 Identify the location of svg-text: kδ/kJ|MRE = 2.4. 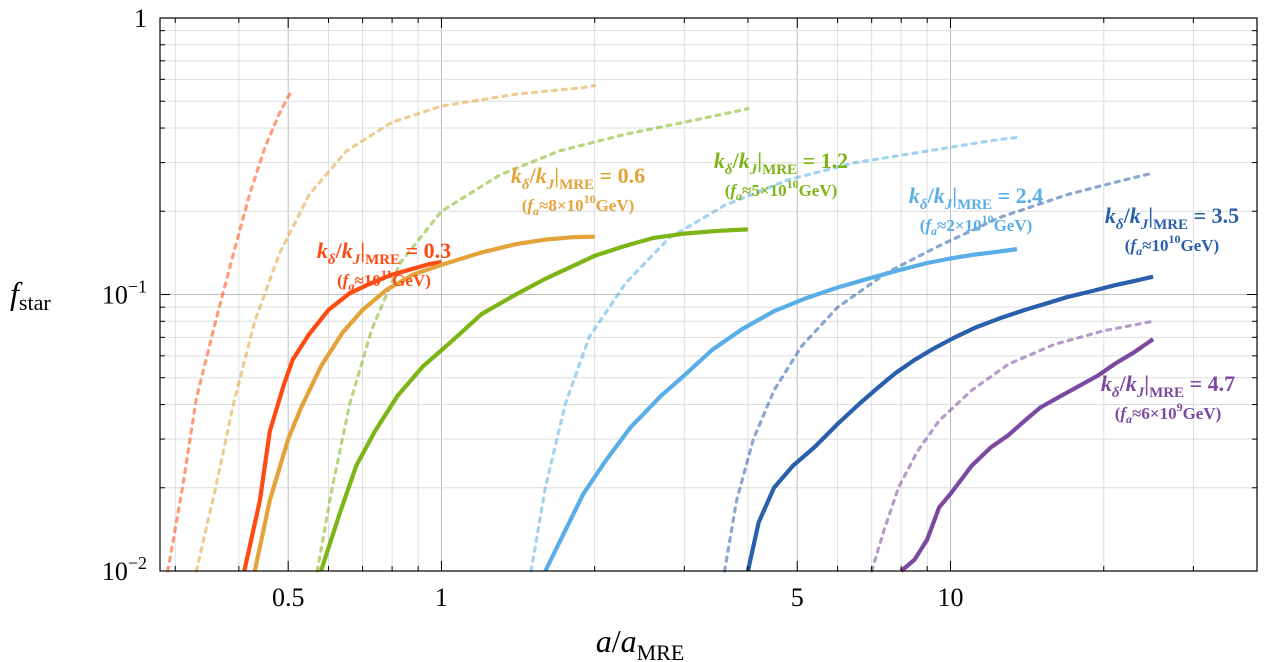
(976, 198).